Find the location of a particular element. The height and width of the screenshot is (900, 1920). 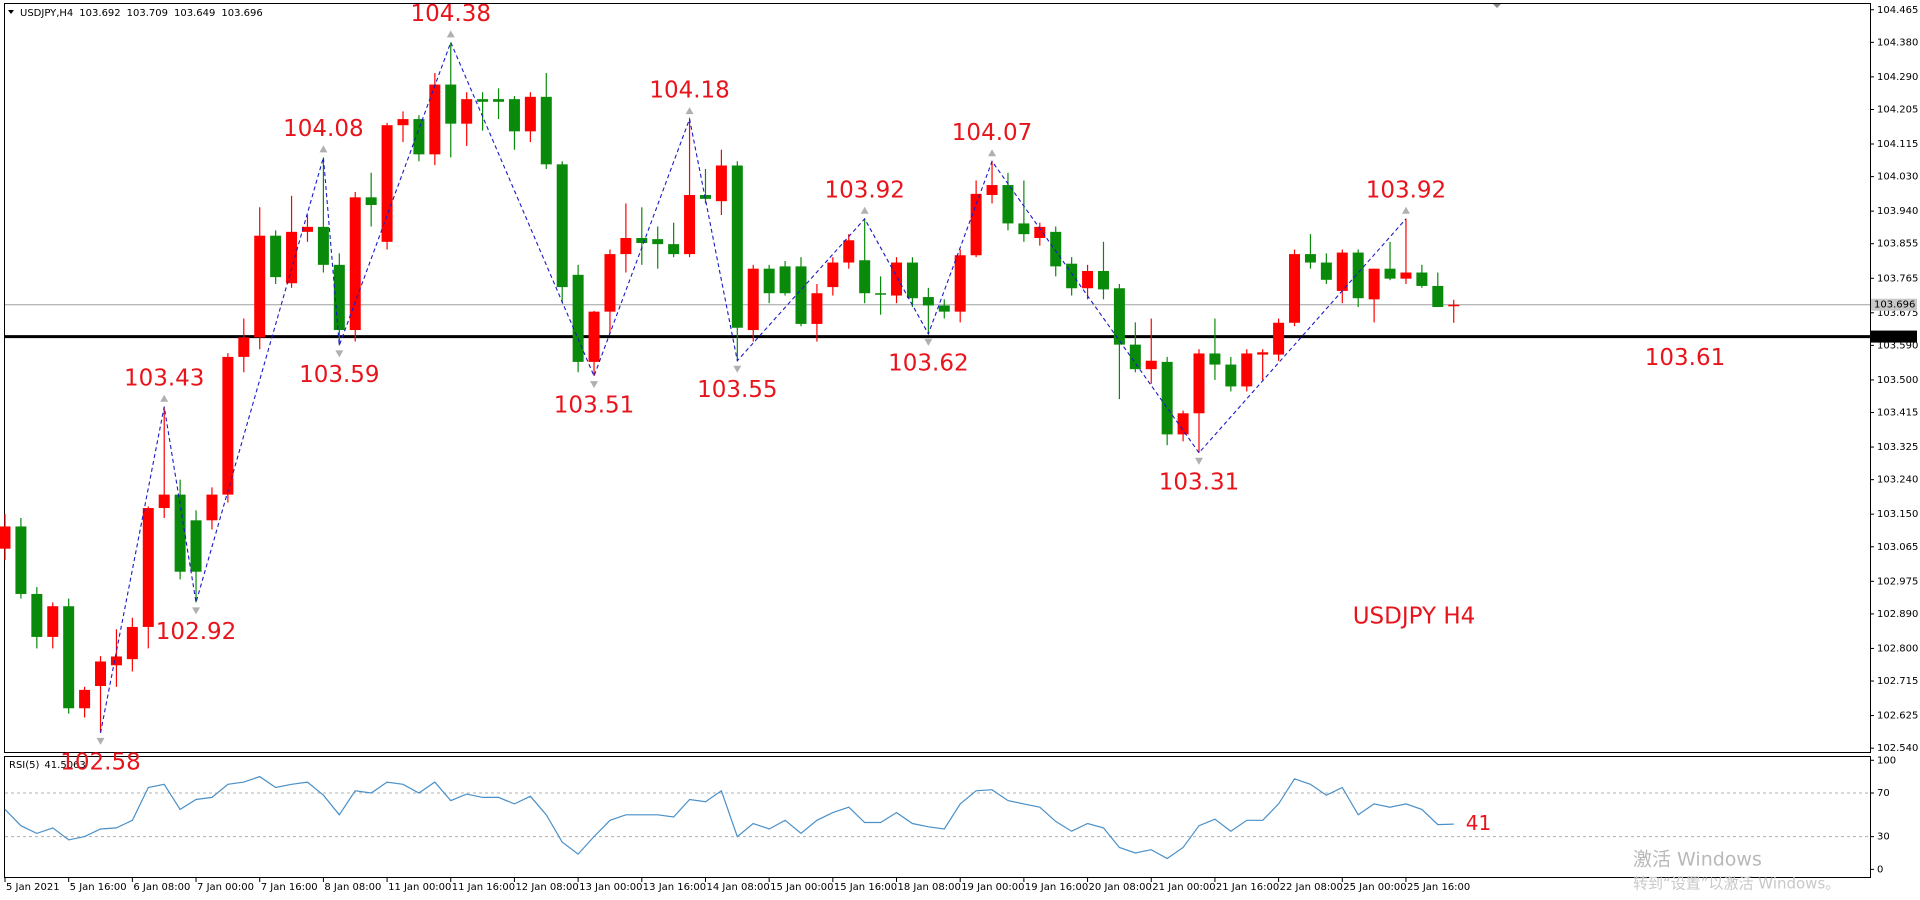

rsi-name: RSI(5) is located at coordinates (24, 765).